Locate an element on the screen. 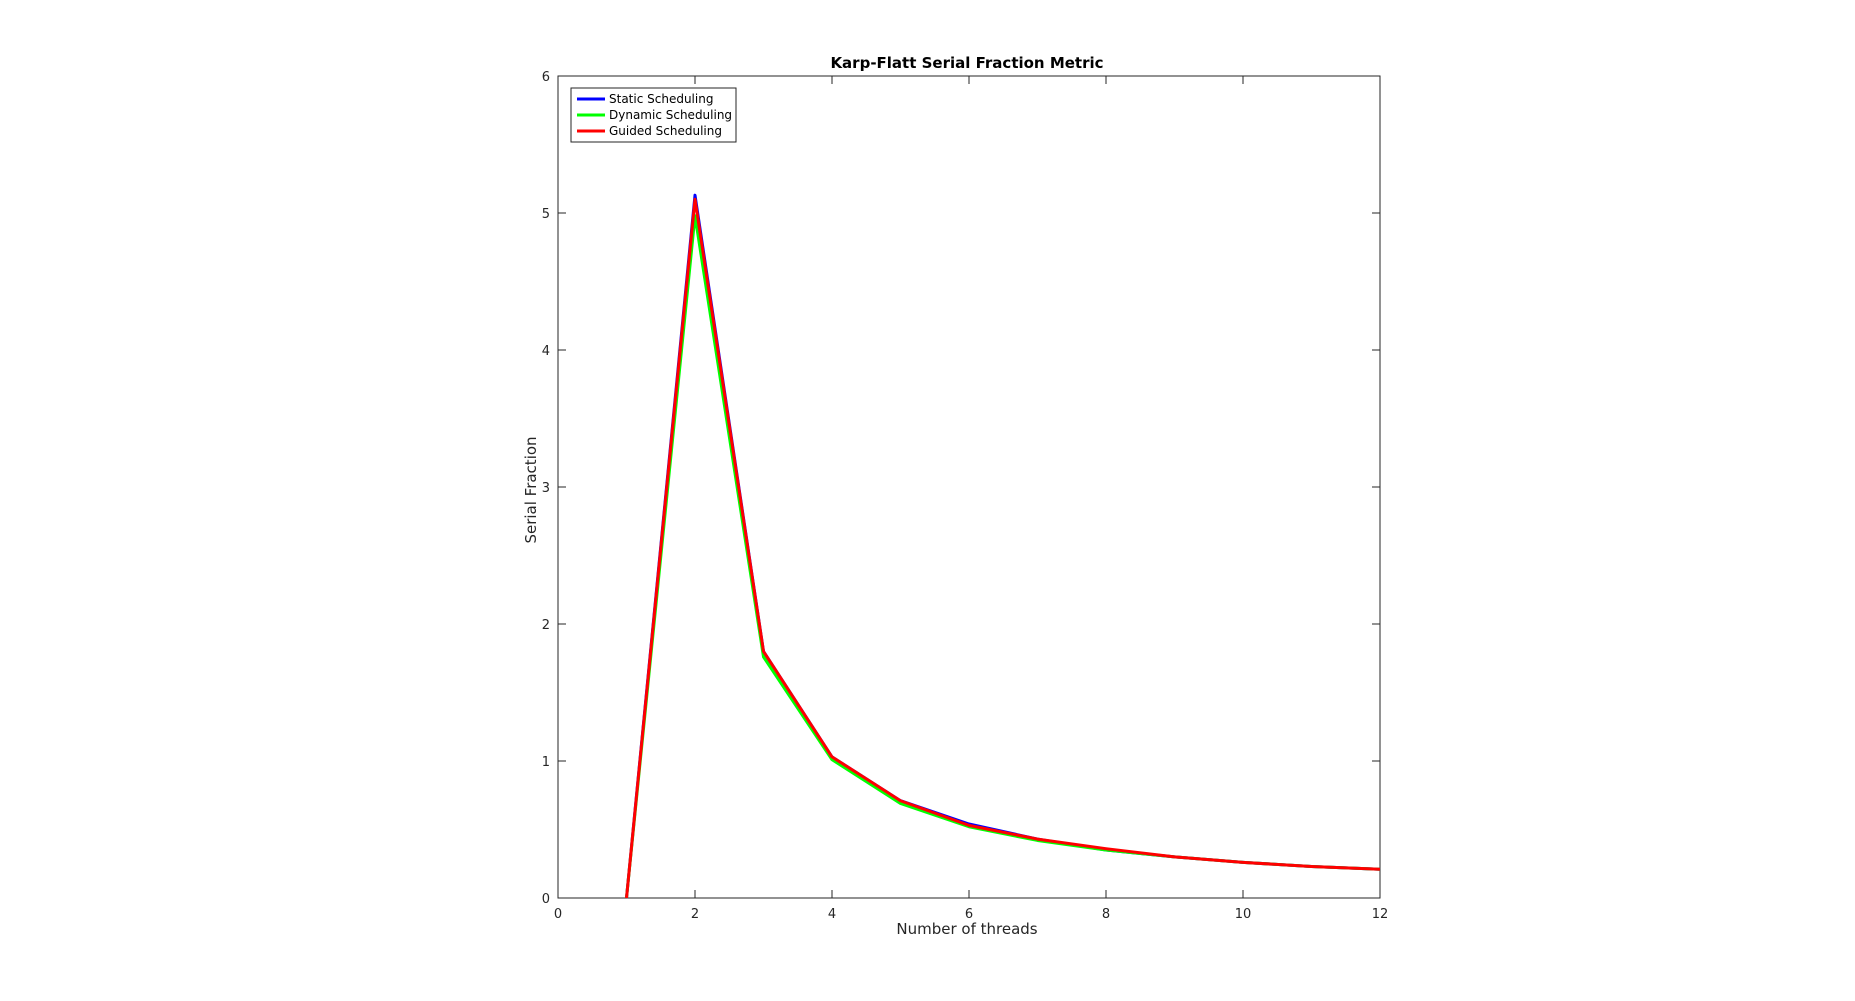  chart-title: Karp-Flatt Serial Fraction Metric is located at coordinates (966, 63).